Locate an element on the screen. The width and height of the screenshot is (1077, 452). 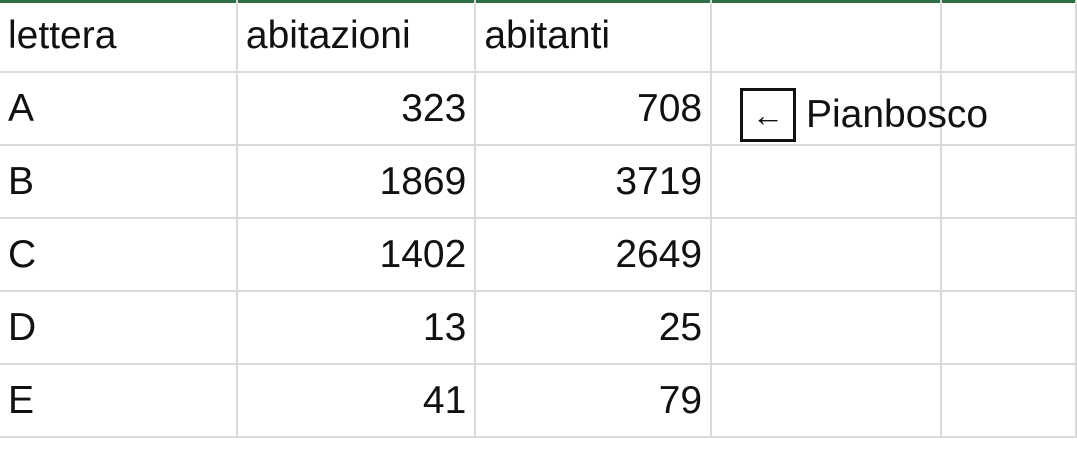
letter-cell: A is located at coordinates (119, 108).